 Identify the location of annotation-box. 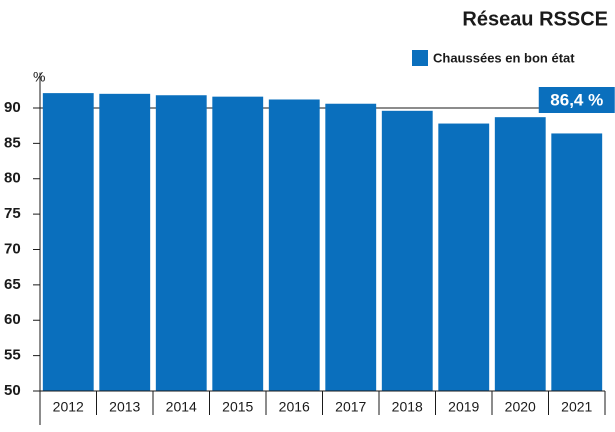
(576, 100).